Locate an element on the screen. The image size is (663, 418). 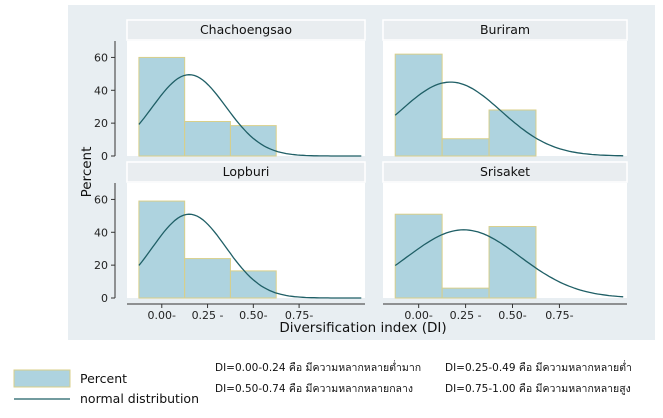
note-di-very-low: DI=0.00-0.24 คือ มีความหลากหลายต่ำมาก is located at coordinates (318, 367).